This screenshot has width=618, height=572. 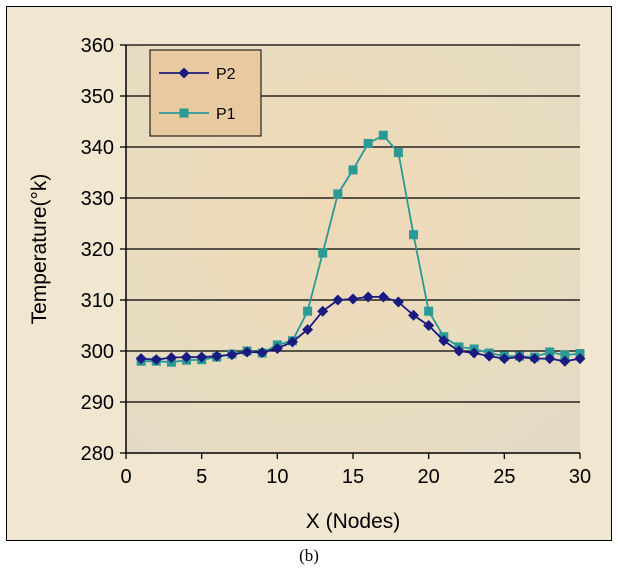 What do you see at coordinates (39, 249) in the screenshot?
I see `y-axis-label: Temperature(°k)` at bounding box center [39, 249].